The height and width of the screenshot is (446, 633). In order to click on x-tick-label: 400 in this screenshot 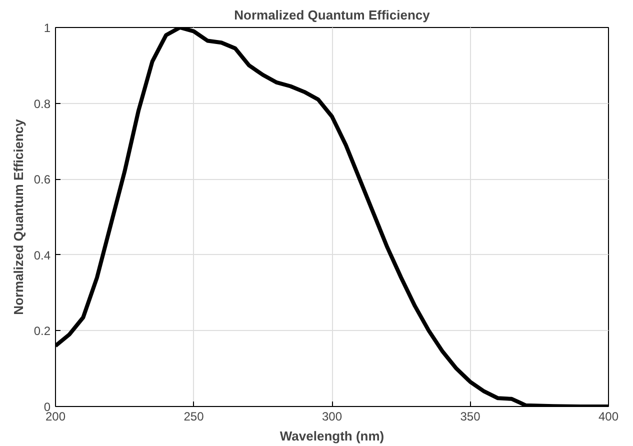, I will do `click(608, 417)`.